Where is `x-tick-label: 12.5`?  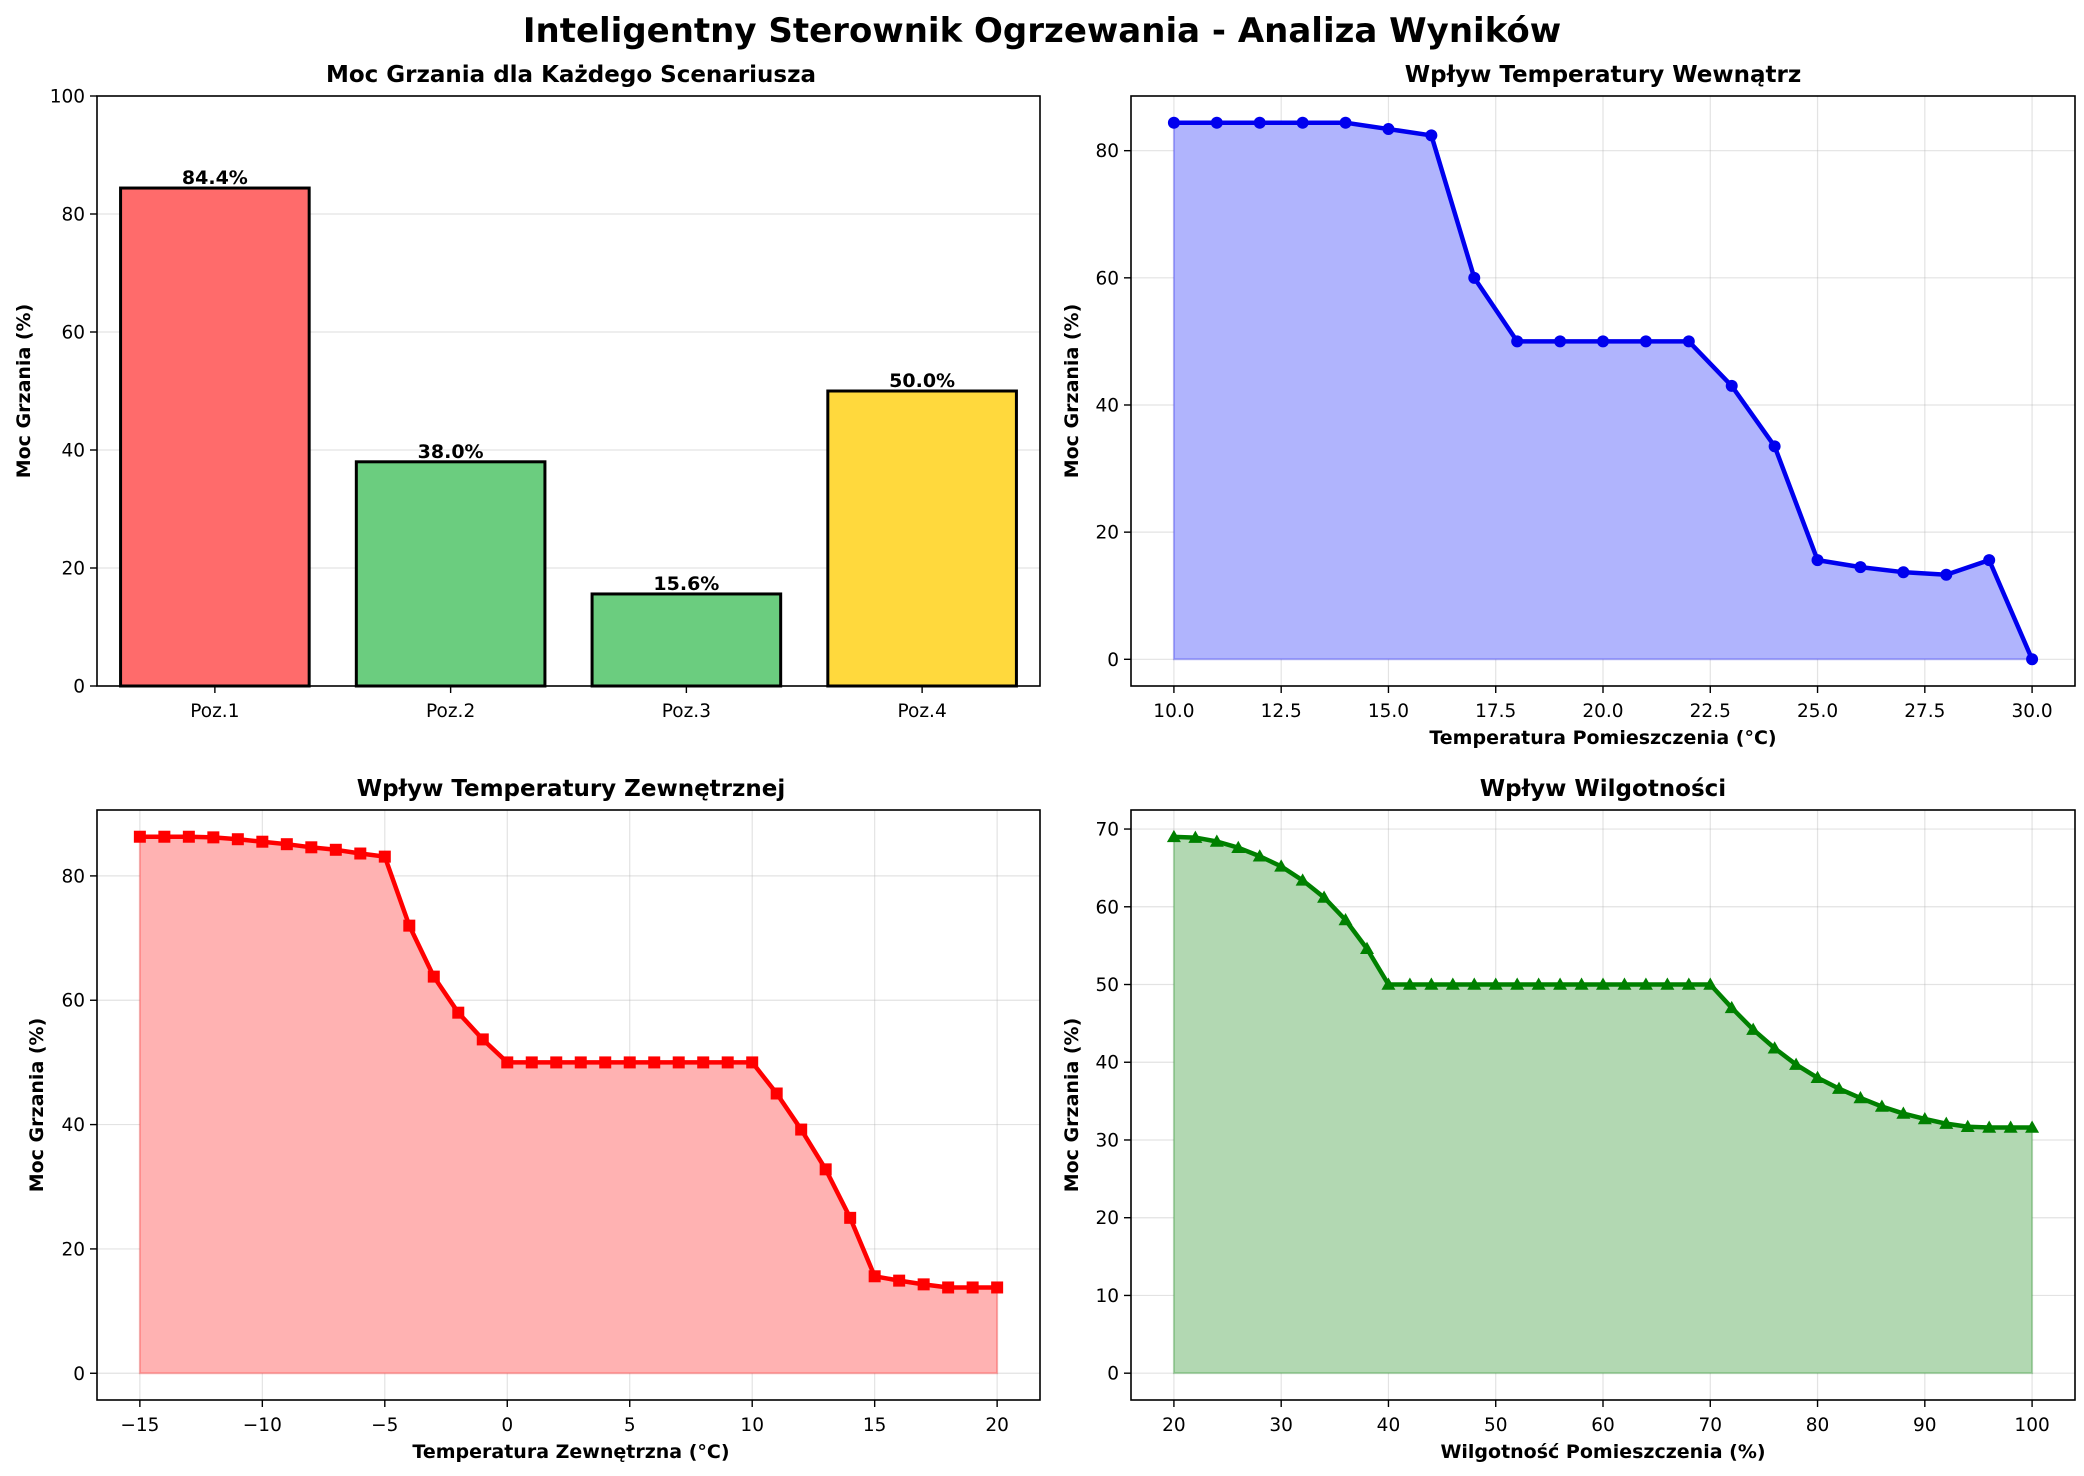
x-tick-label: 12.5 is located at coordinates (1281, 711).